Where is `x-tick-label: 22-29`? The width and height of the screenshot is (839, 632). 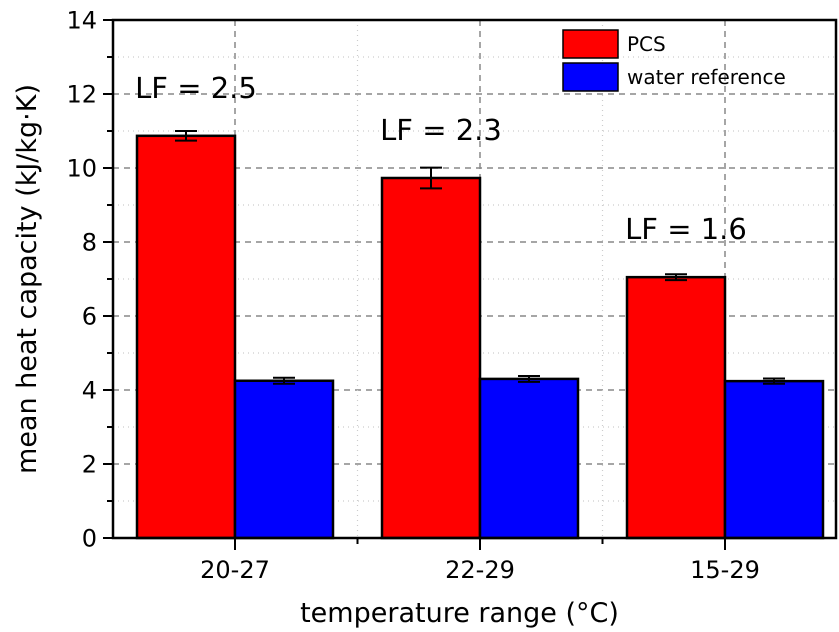
x-tick-label: 22-29 is located at coordinates (480, 570).